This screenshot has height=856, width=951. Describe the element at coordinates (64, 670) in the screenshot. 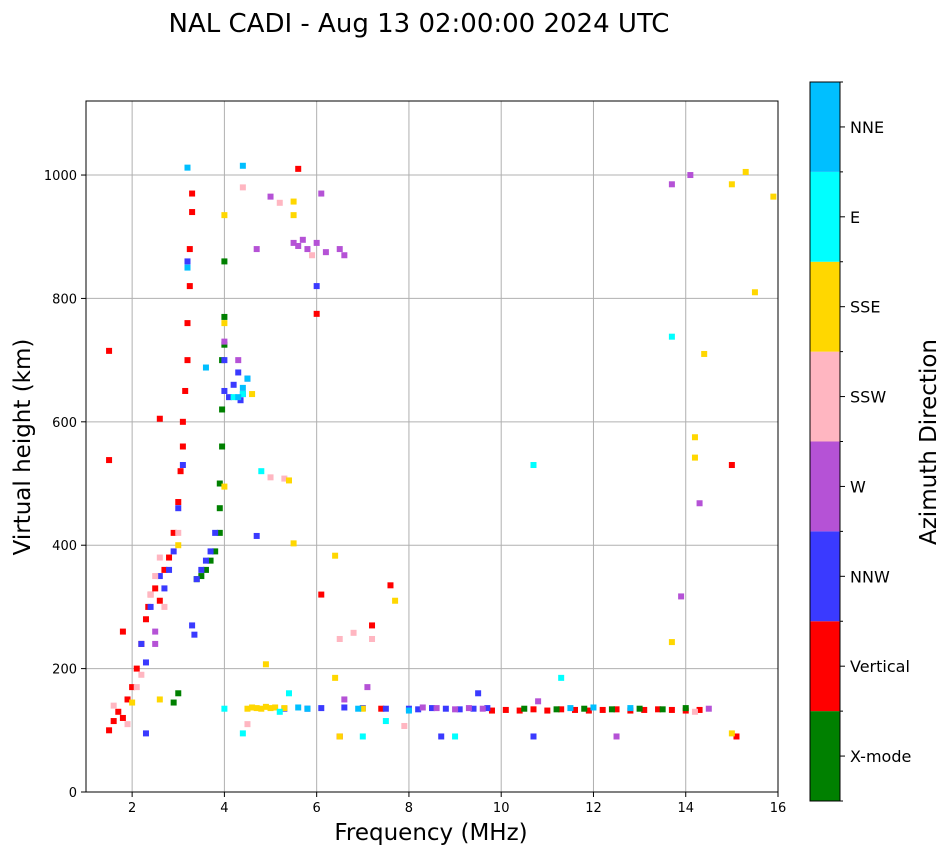

I see `y-tick-label: 200` at that location.